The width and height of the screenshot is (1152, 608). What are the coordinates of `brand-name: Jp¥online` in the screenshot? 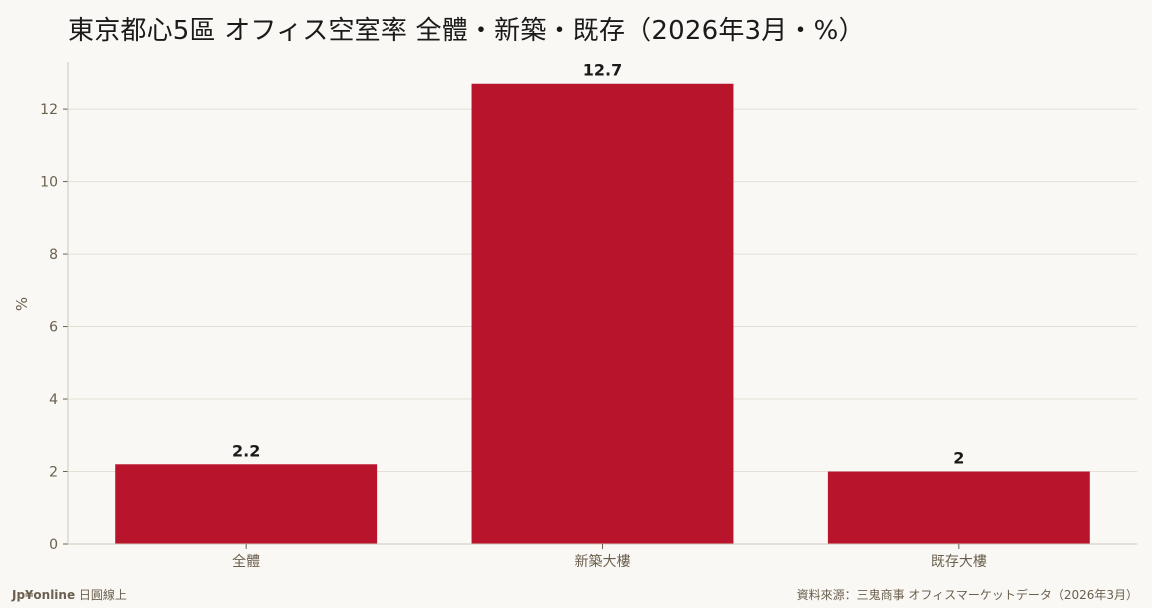 It's located at (44, 595).